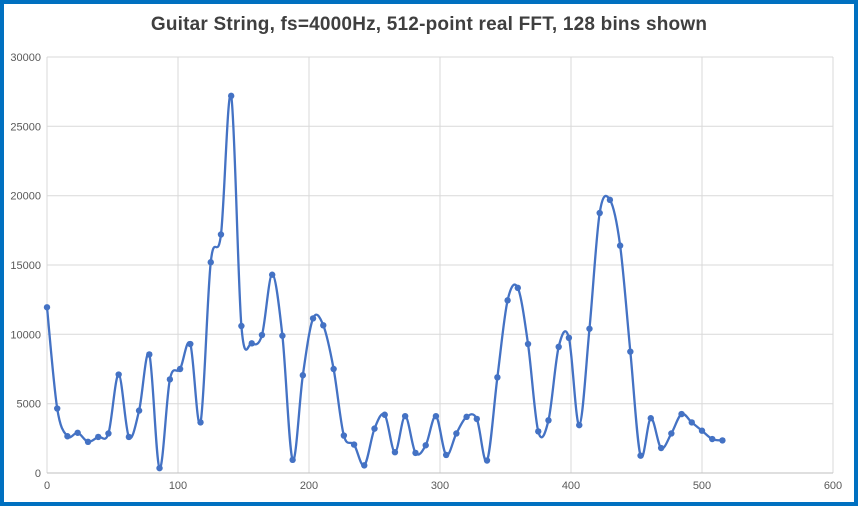 The image size is (858, 506). I want to click on x-tick-label: 100, so click(178, 486).